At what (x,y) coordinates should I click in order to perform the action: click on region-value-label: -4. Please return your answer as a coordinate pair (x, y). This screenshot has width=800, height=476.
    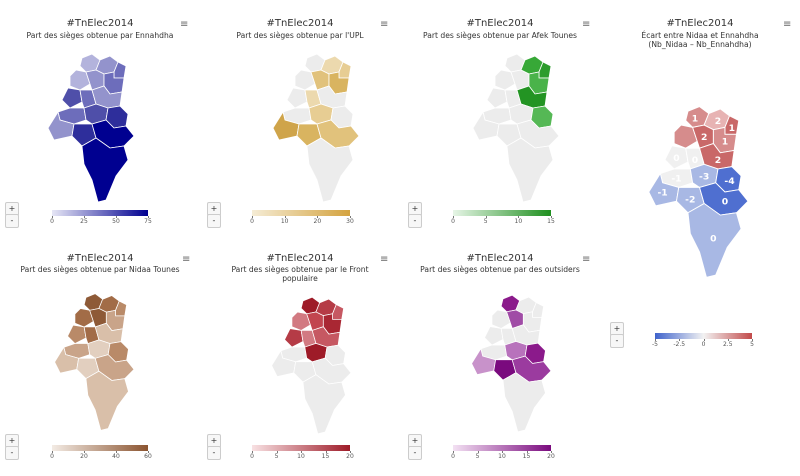
    Looking at the image, I should click on (729, 181).